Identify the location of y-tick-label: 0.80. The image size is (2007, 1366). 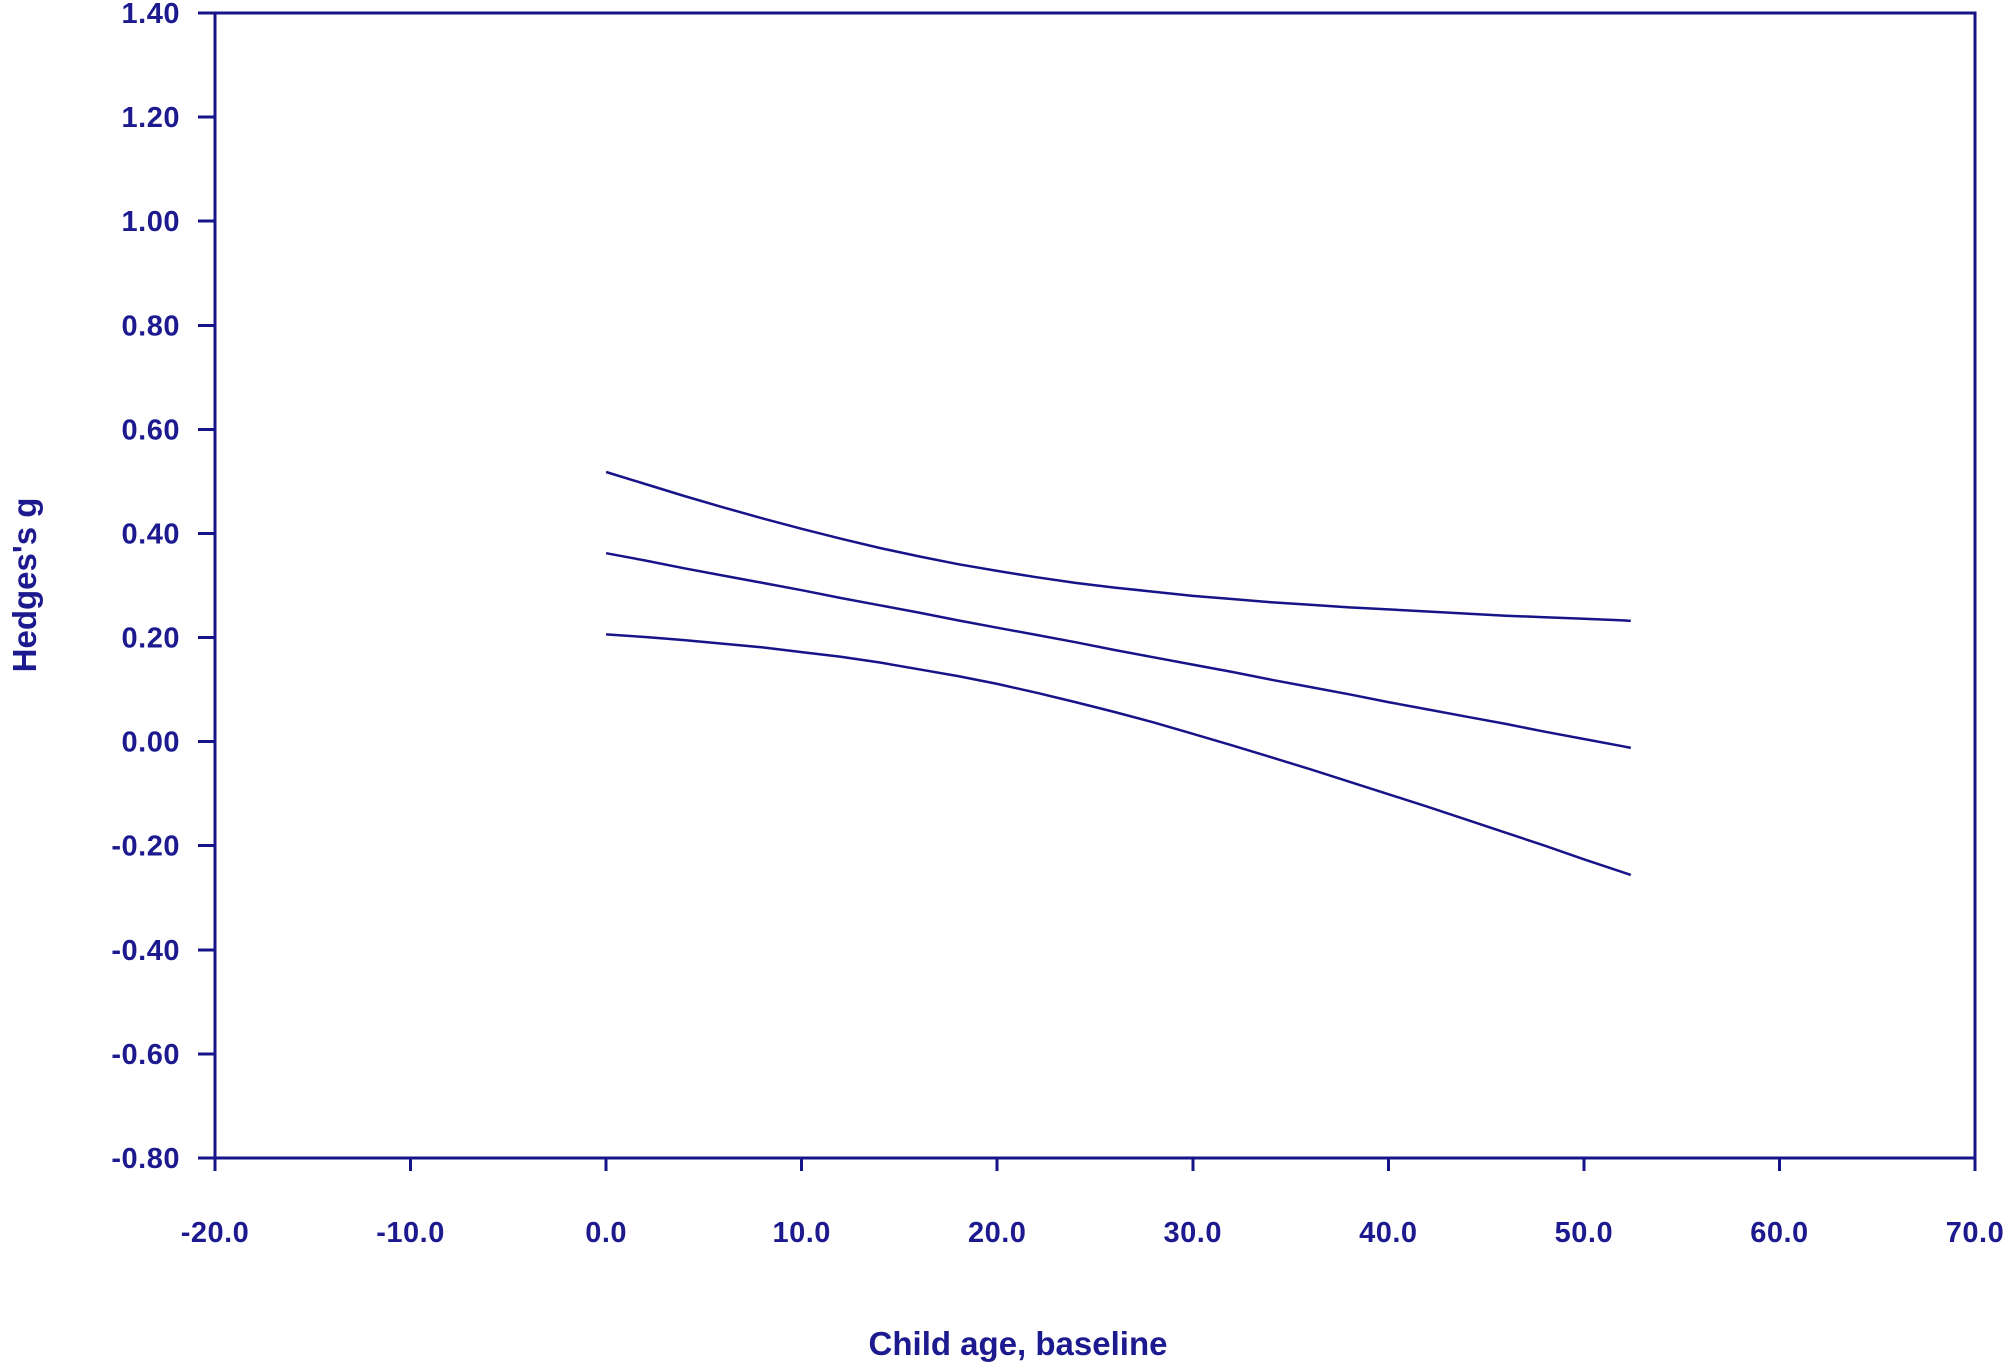
(151, 326).